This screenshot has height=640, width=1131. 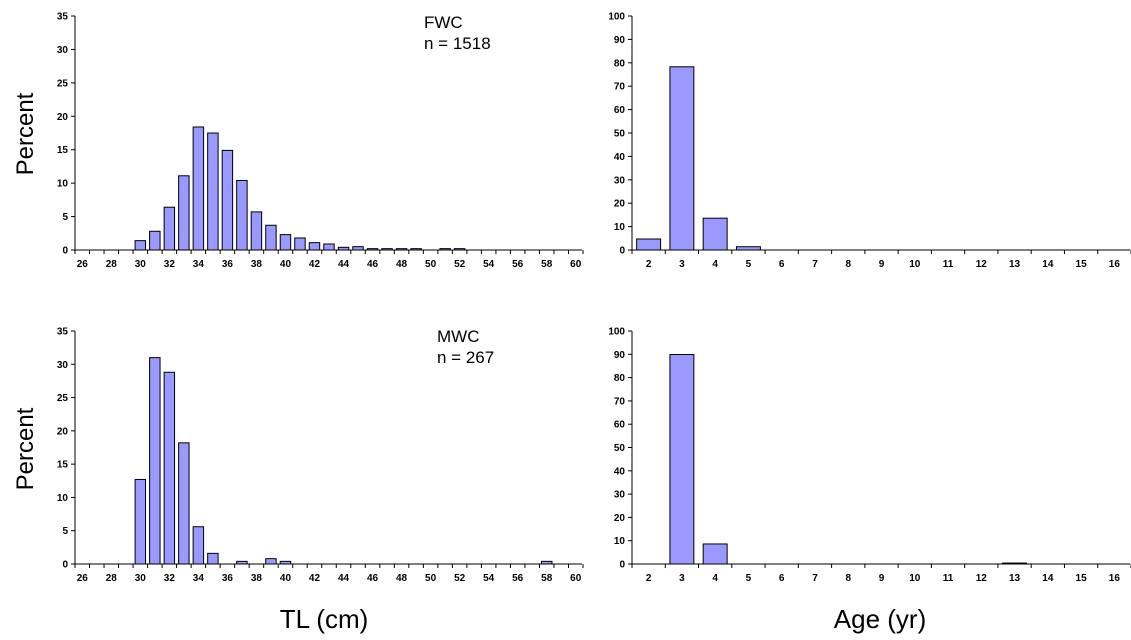 I want to click on y-tick-label: 15, so click(x=63, y=465).